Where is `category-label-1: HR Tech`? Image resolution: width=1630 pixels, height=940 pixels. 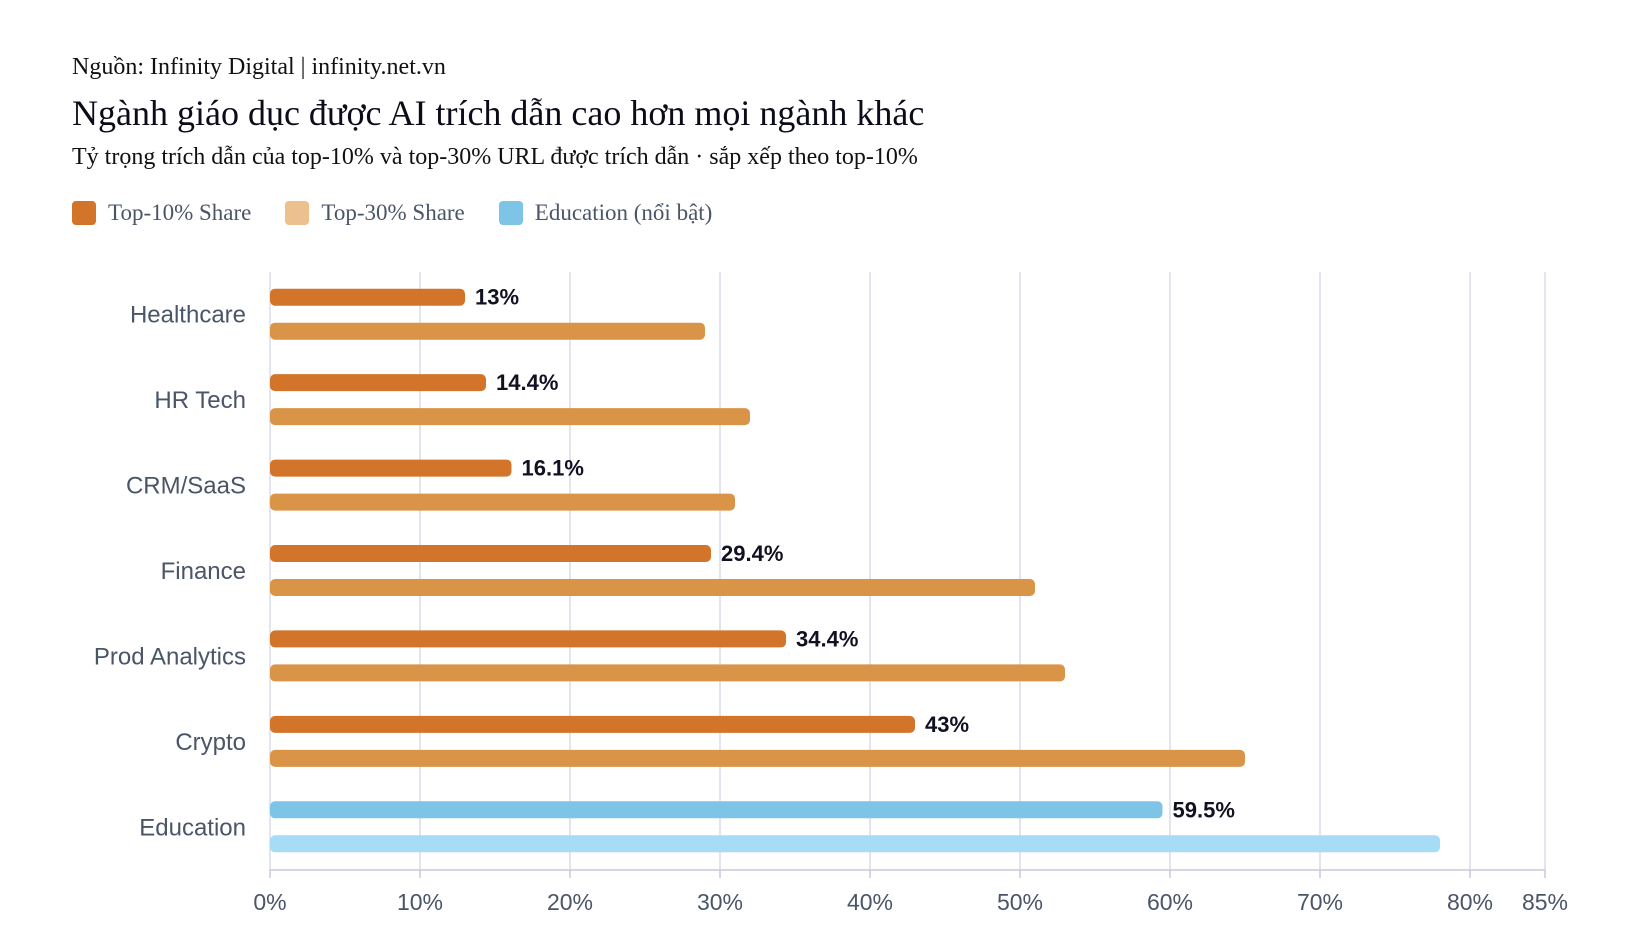 category-label-1: HR Tech is located at coordinates (200, 400).